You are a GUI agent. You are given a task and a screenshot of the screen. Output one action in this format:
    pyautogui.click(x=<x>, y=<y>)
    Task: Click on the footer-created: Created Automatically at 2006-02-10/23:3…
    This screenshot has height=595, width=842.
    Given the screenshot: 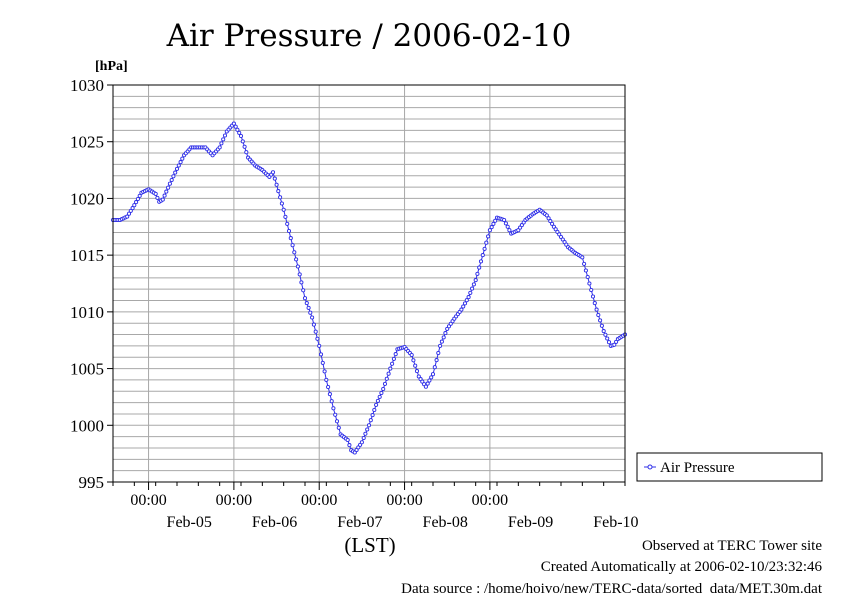 What is the action you would take?
    pyautogui.click(x=682, y=567)
    